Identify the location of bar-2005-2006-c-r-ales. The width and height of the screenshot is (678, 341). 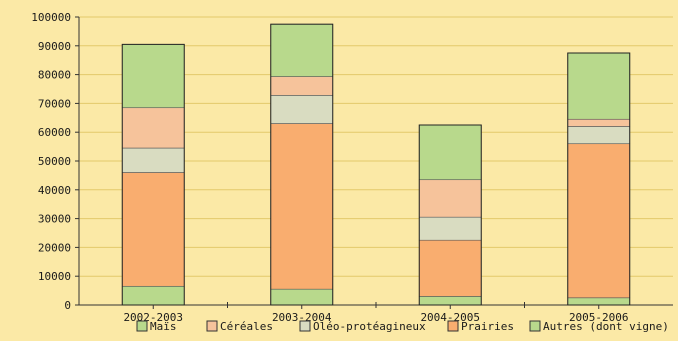
(599, 122).